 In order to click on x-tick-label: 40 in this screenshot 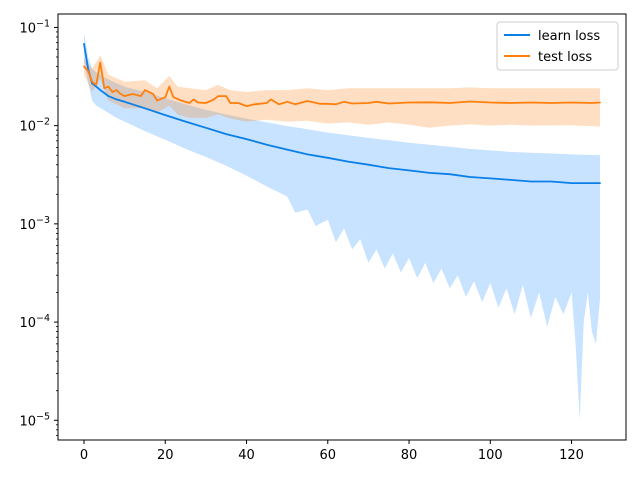, I will do `click(246, 455)`.